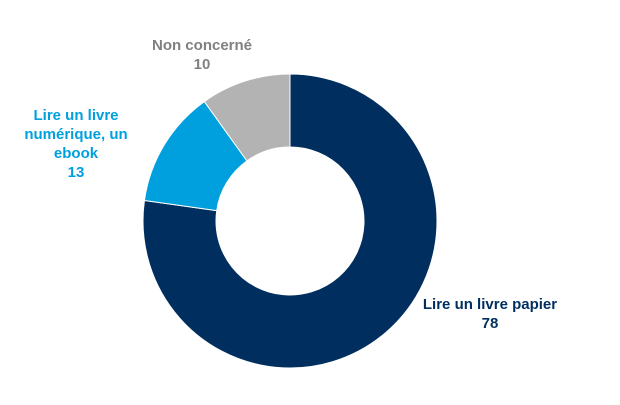 The width and height of the screenshot is (620, 405). I want to click on slice-value-paper-book: 78, so click(490, 323).